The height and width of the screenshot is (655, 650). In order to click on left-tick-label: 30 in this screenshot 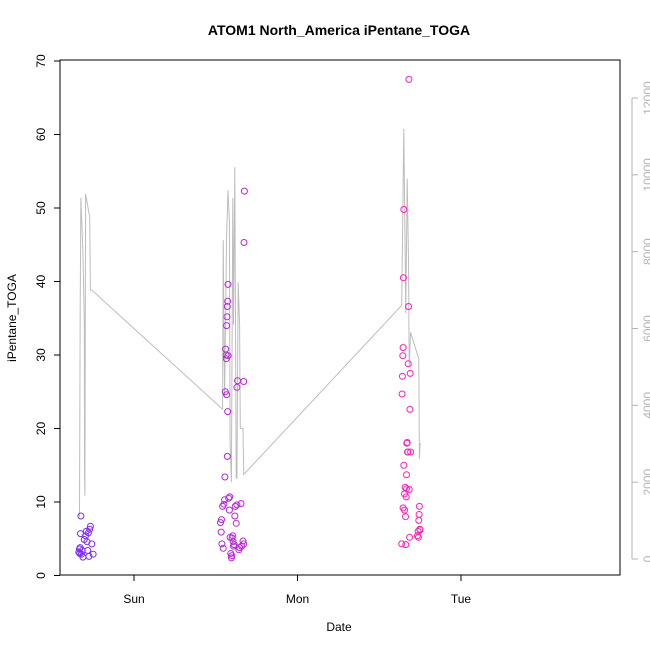, I will do `click(41, 355)`.